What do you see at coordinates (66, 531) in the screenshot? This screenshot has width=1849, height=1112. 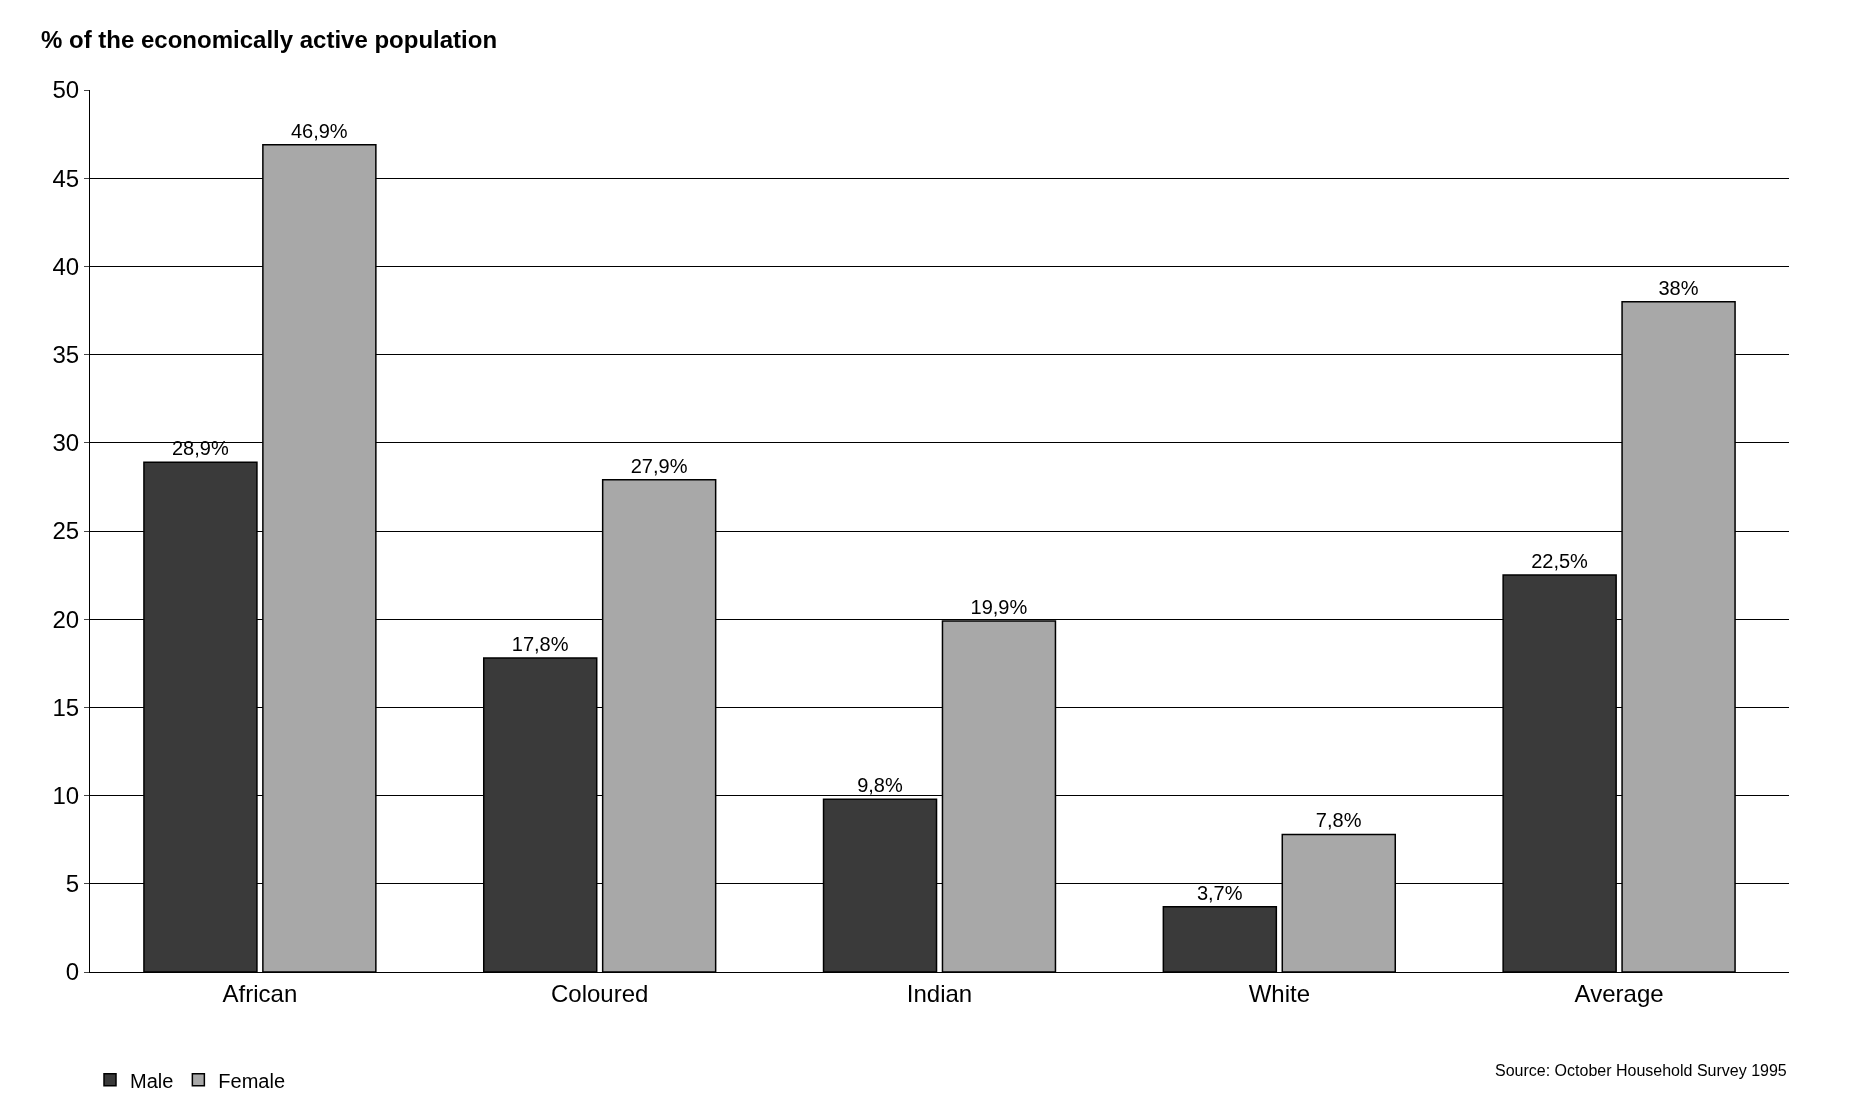 I see `y-tick-label: 25` at bounding box center [66, 531].